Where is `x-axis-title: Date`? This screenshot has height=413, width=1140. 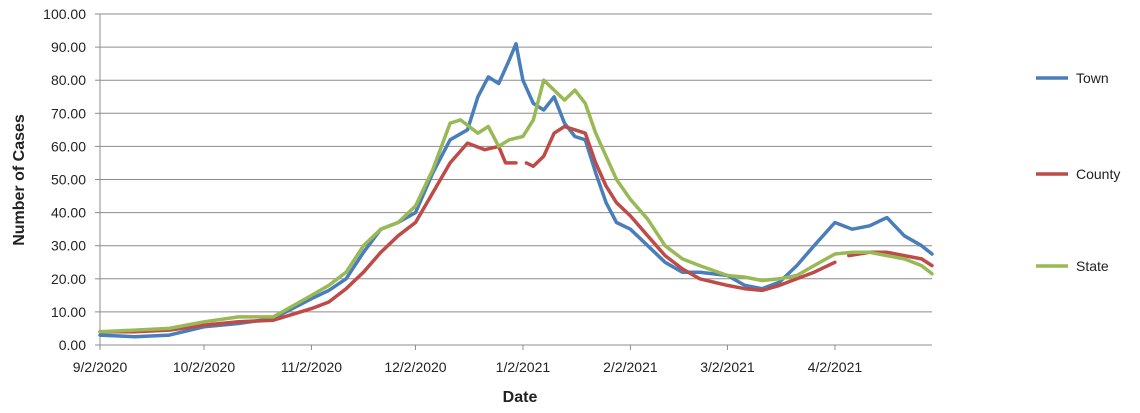 x-axis-title: Date is located at coordinates (520, 397).